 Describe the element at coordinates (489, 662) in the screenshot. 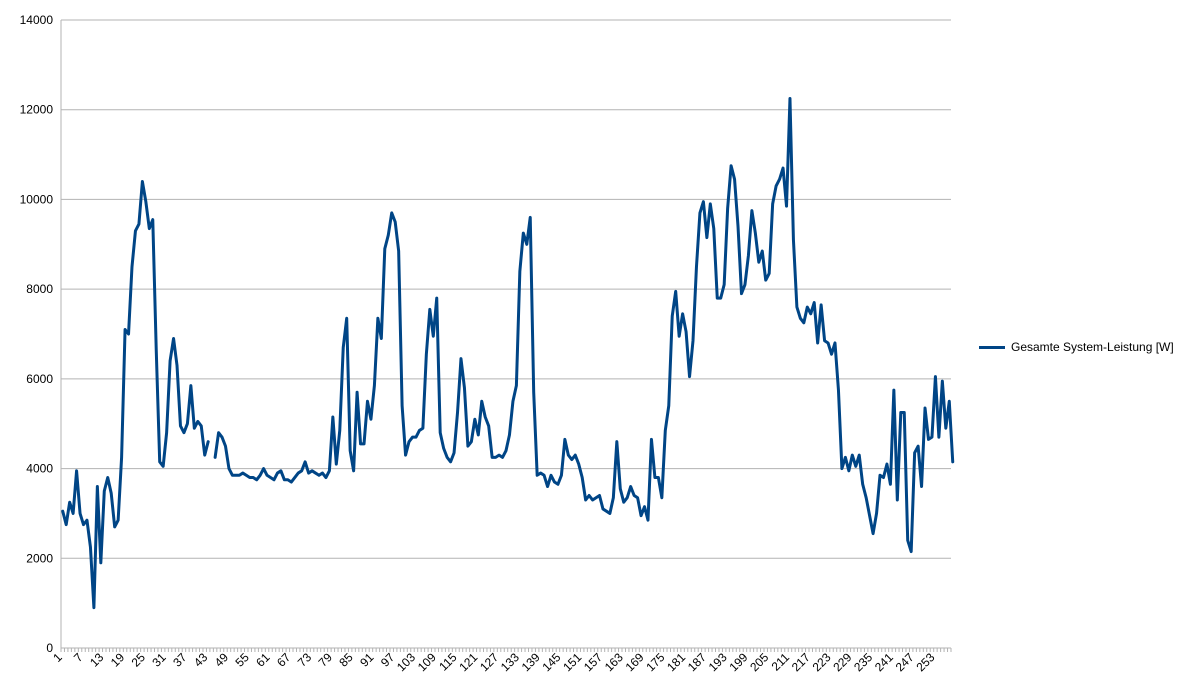

I see `x-tick-label: 127` at that location.